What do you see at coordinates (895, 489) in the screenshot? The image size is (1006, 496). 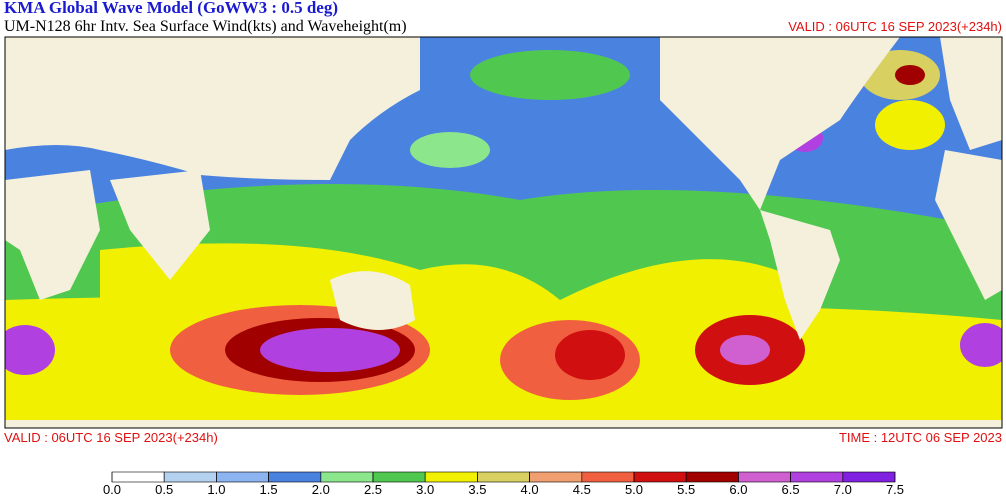 I see `tick-label: 7.5` at bounding box center [895, 489].